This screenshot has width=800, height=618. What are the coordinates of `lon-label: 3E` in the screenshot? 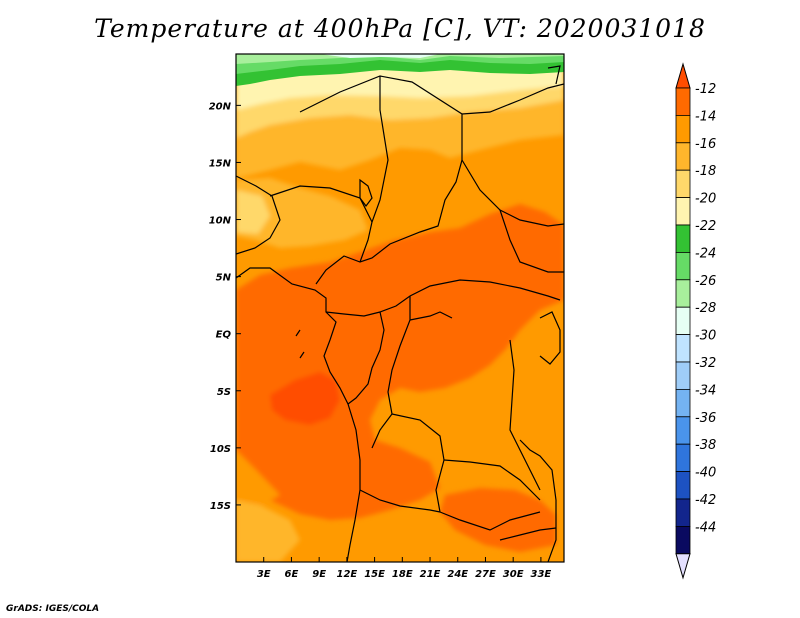 It's located at (264, 574).